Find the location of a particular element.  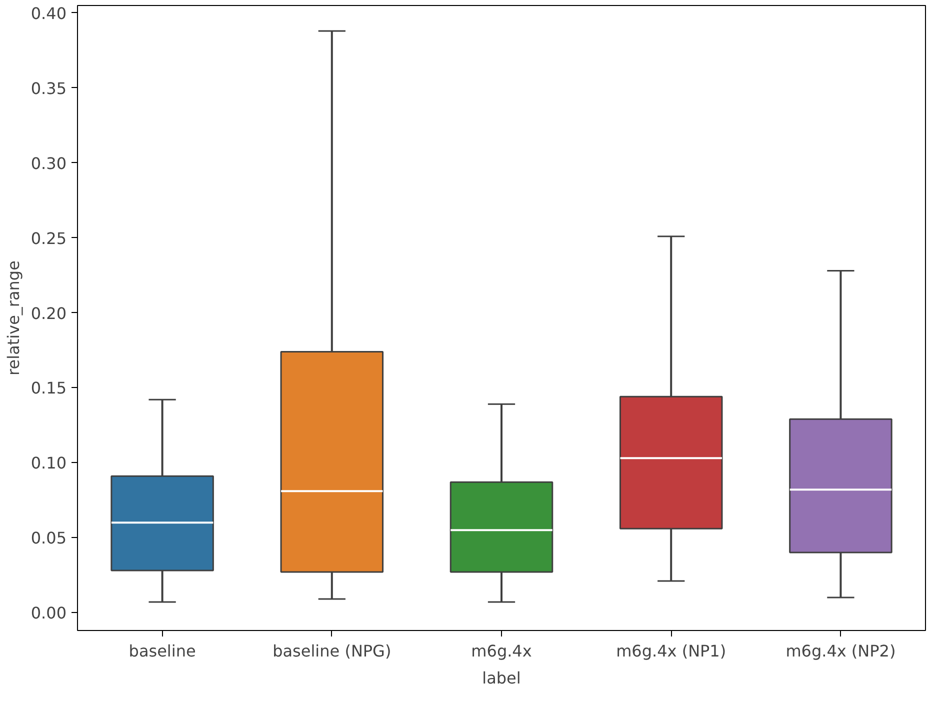

x-axis-title: label is located at coordinates (501, 678).